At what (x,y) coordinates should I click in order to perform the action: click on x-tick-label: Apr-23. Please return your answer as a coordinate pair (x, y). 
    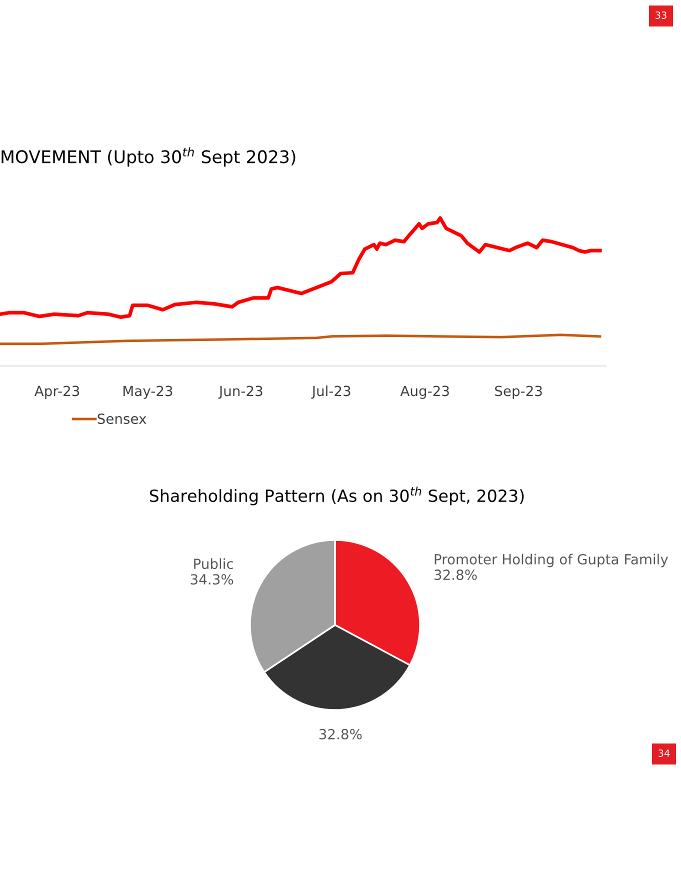
    Looking at the image, I should click on (57, 392).